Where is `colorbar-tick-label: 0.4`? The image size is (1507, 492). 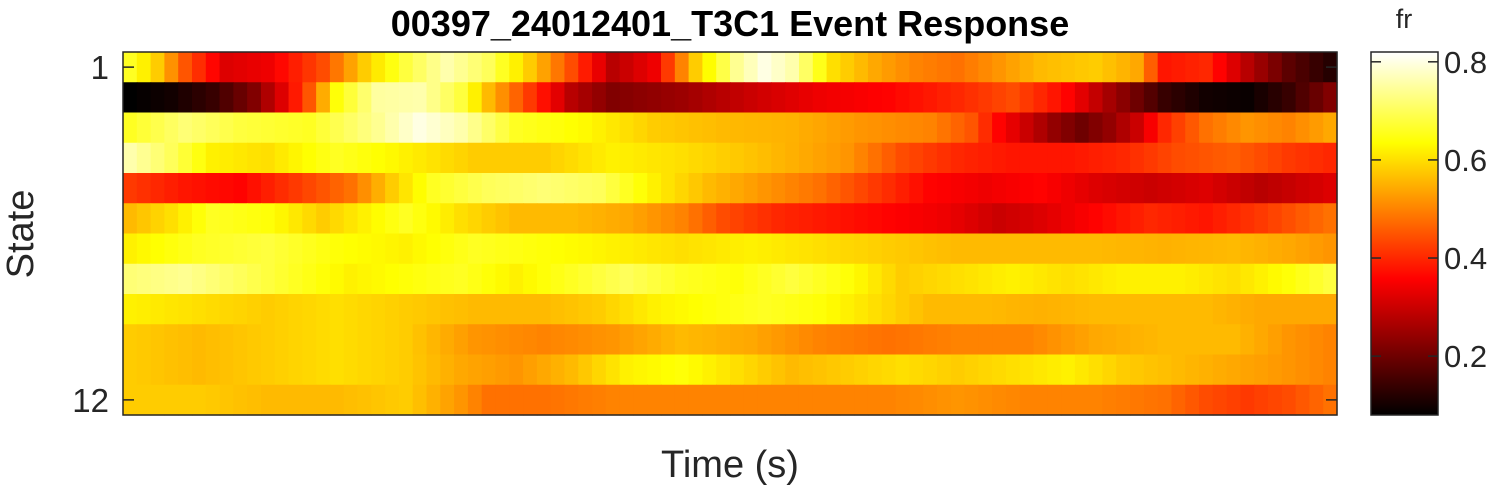
colorbar-tick-label: 0.4 is located at coordinates (1465, 258).